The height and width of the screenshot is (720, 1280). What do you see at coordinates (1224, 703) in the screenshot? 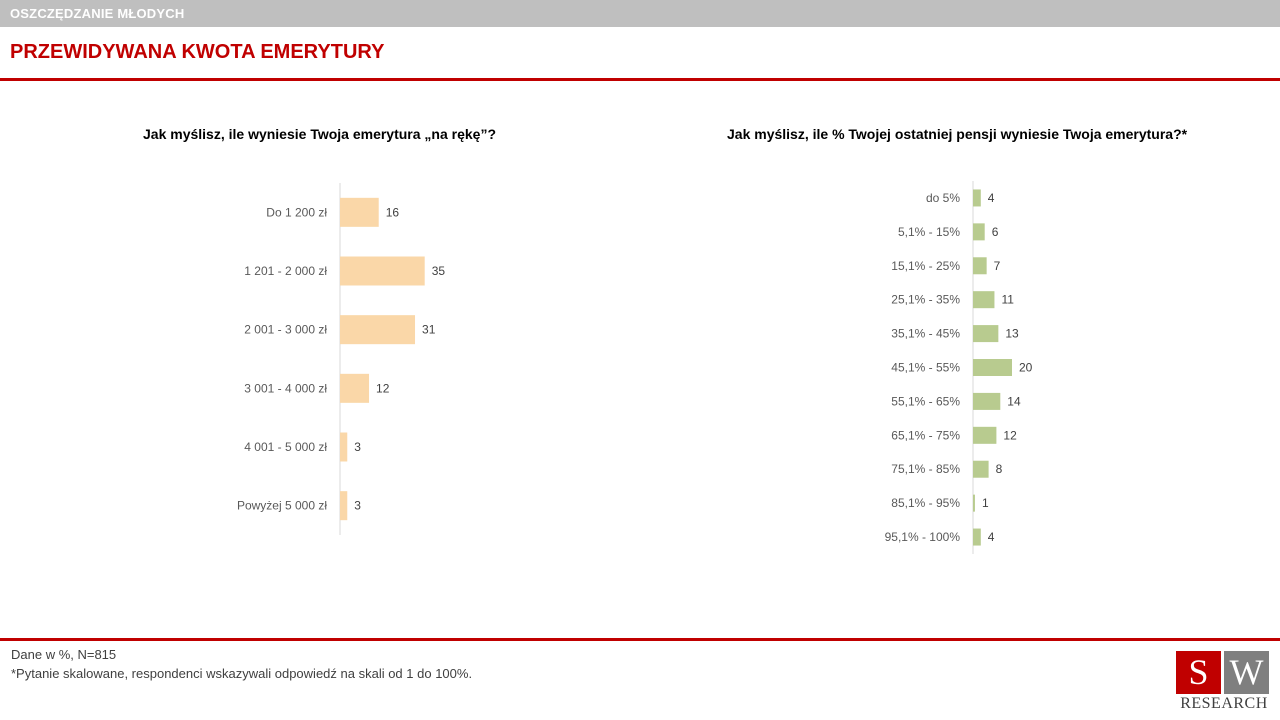
I see `logo-text: RESEARCH` at bounding box center [1224, 703].